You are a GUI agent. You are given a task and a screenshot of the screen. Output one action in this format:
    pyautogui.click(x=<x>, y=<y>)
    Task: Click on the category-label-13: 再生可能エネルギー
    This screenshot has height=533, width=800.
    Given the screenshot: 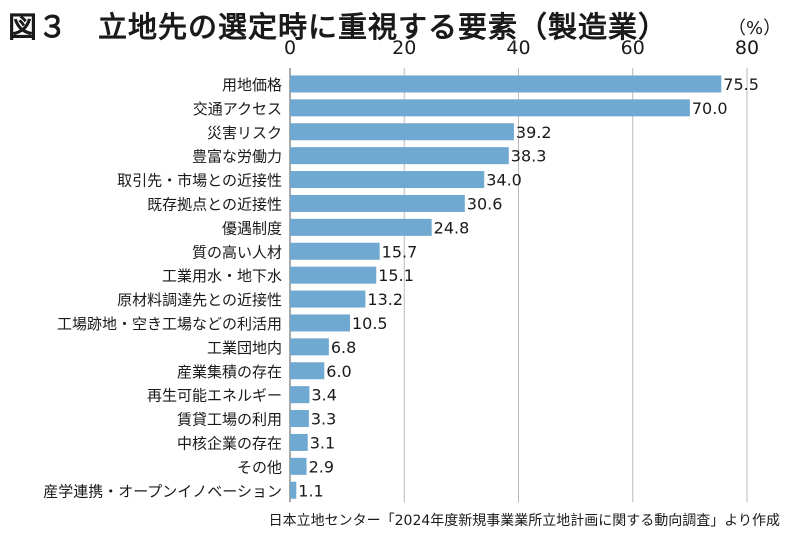 What is the action you would take?
    pyautogui.click(x=214, y=396)
    